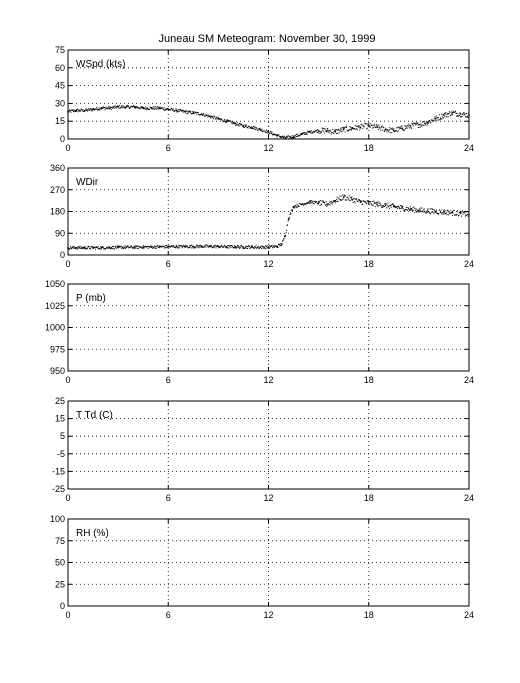 Image resolution: width=520 pixels, height=683 pixels. I want to click on panel-label: WDir, so click(87, 182).